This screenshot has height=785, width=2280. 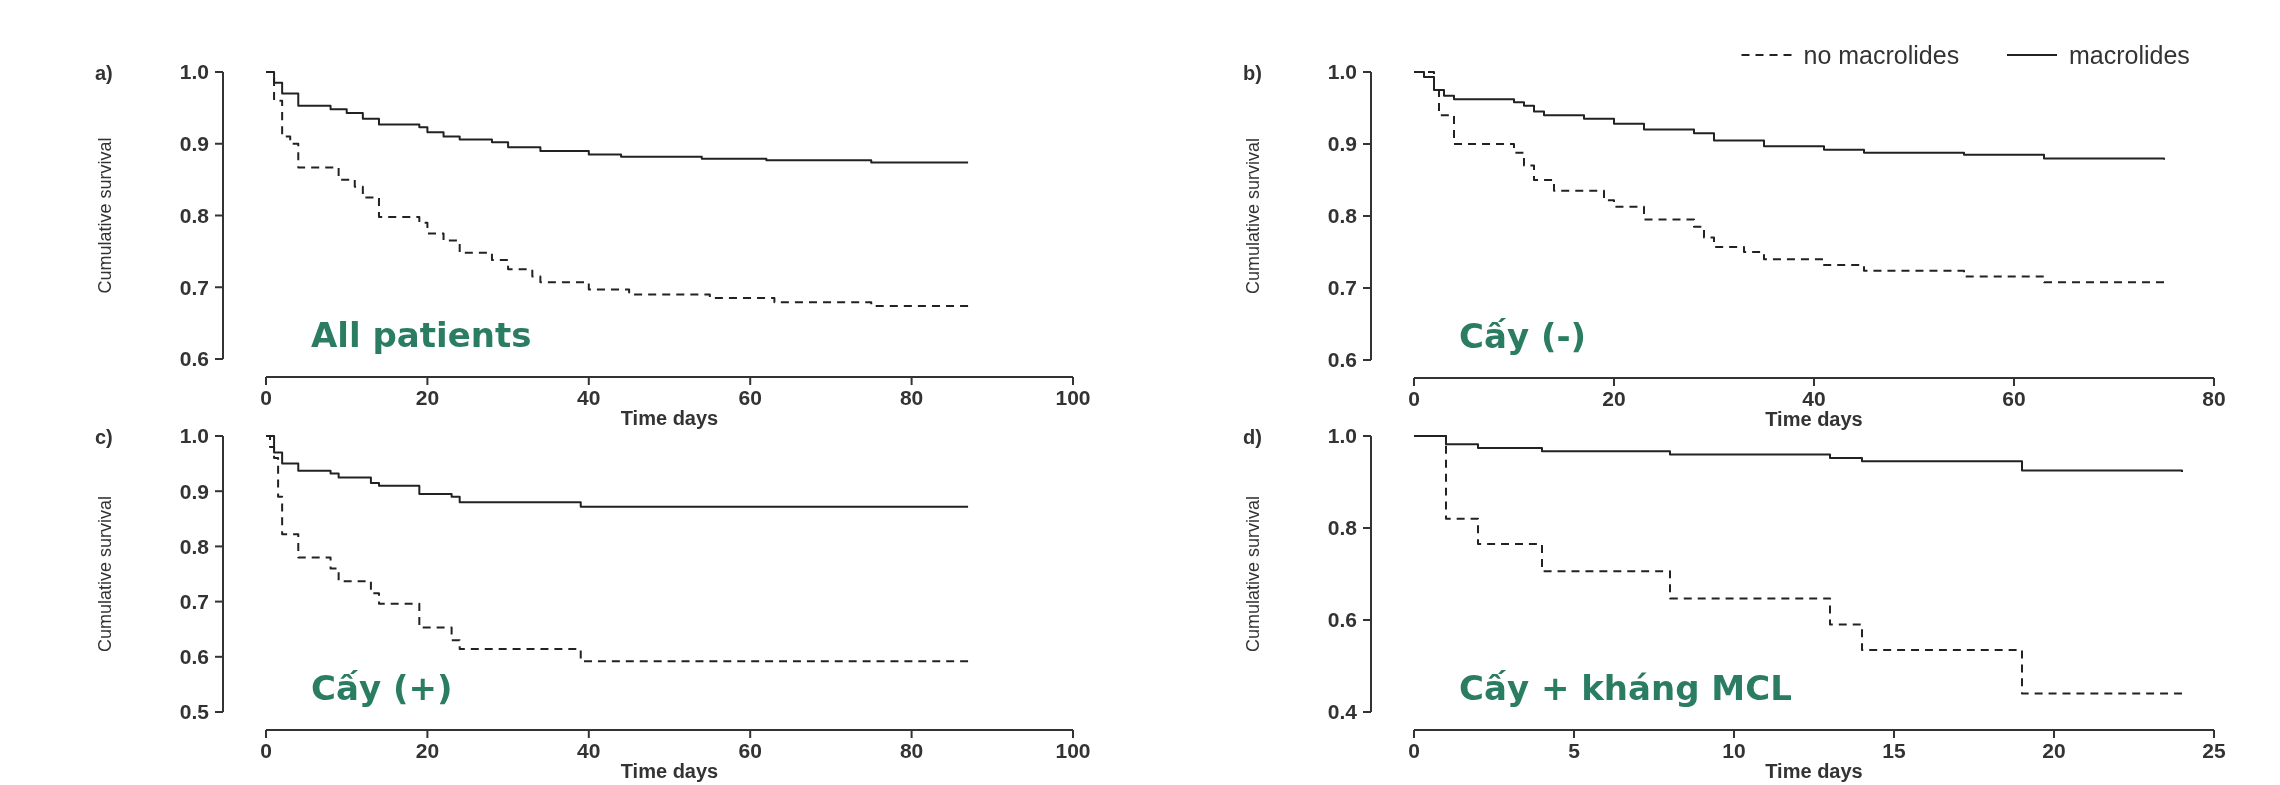 What do you see at coordinates (104, 437) in the screenshot?
I see `text: c)` at bounding box center [104, 437].